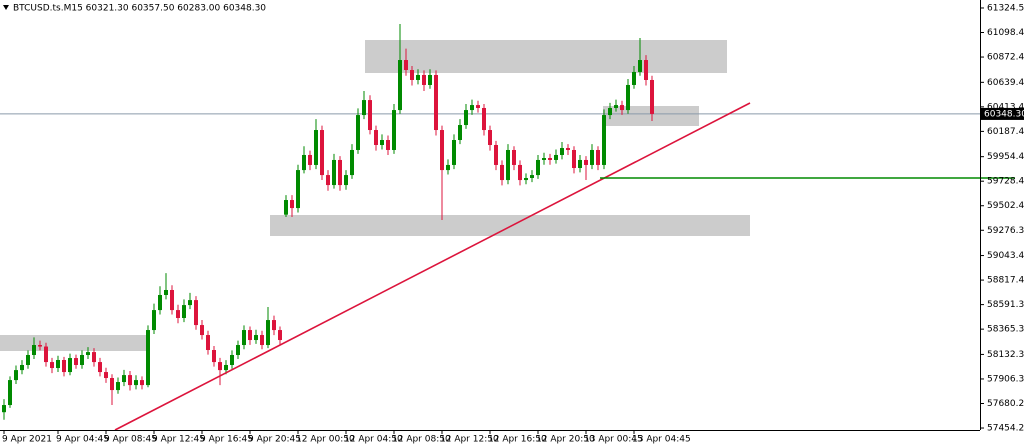  Describe the element at coordinates (613, 440) in the screenshot. I see `x-tick-label: 13 Apr 00:45` at that location.